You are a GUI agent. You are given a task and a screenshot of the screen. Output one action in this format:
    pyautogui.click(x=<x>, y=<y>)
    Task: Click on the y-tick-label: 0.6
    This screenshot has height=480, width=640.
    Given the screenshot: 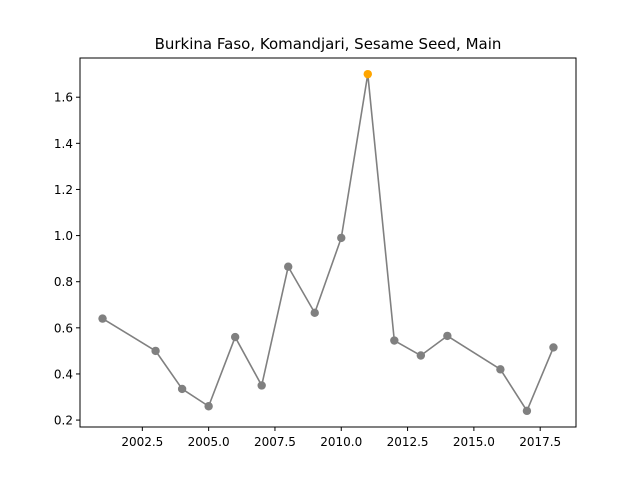 What is the action you would take?
    pyautogui.click(x=63, y=328)
    